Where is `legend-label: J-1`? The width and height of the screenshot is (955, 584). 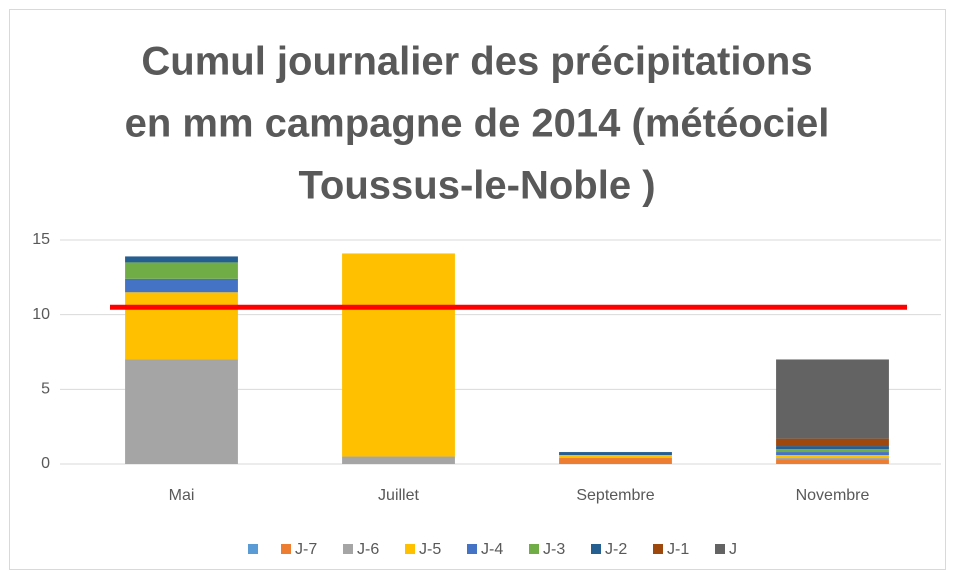
legend-label: J-1 is located at coordinates (678, 549).